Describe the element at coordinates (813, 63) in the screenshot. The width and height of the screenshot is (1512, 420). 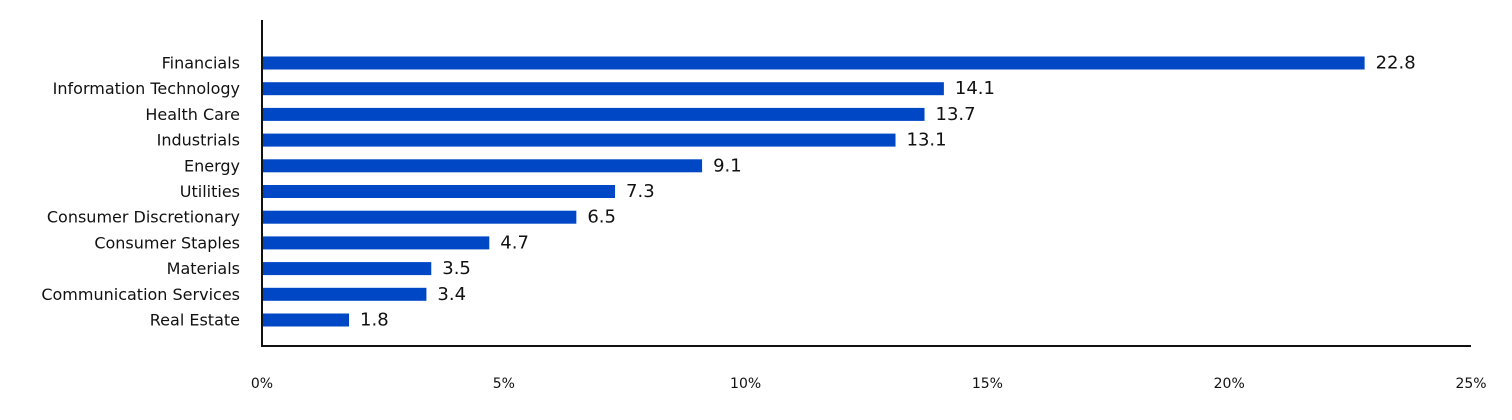
I see `bar-financials` at that location.